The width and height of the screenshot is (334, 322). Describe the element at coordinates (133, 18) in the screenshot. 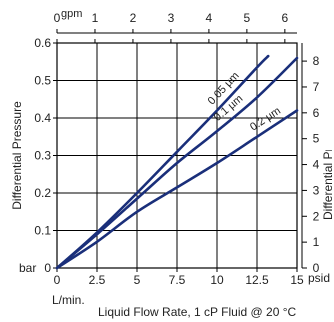

I see `x2-tick-label: 2` at that location.